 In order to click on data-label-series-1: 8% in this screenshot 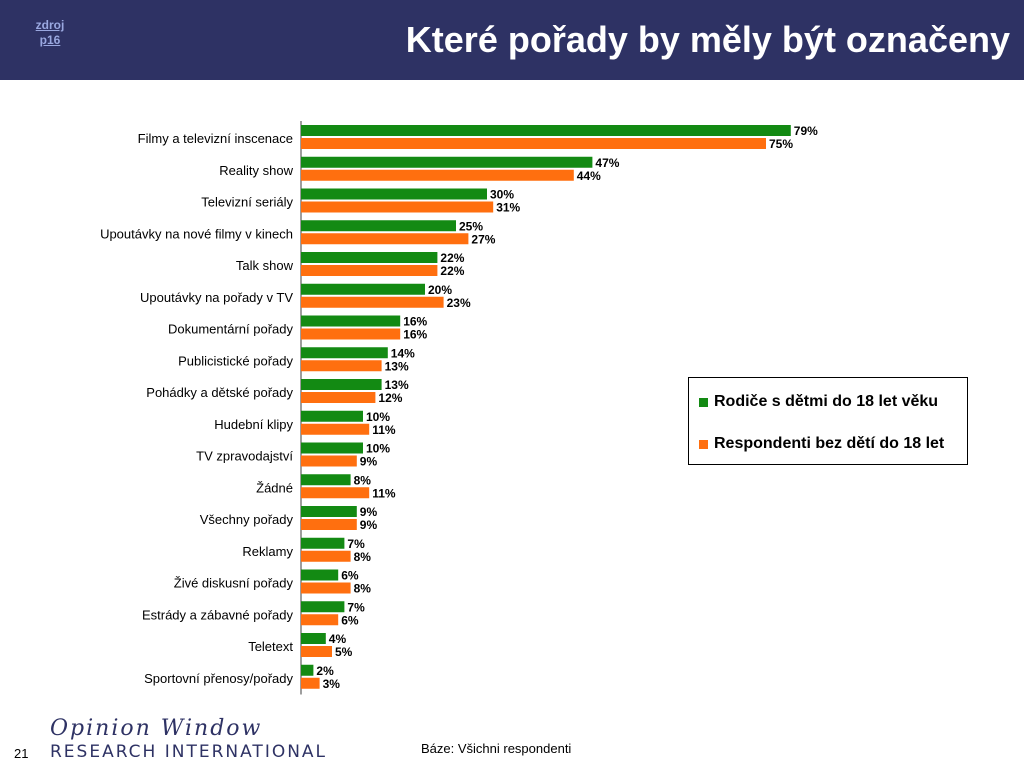, I will do `click(363, 480)`.